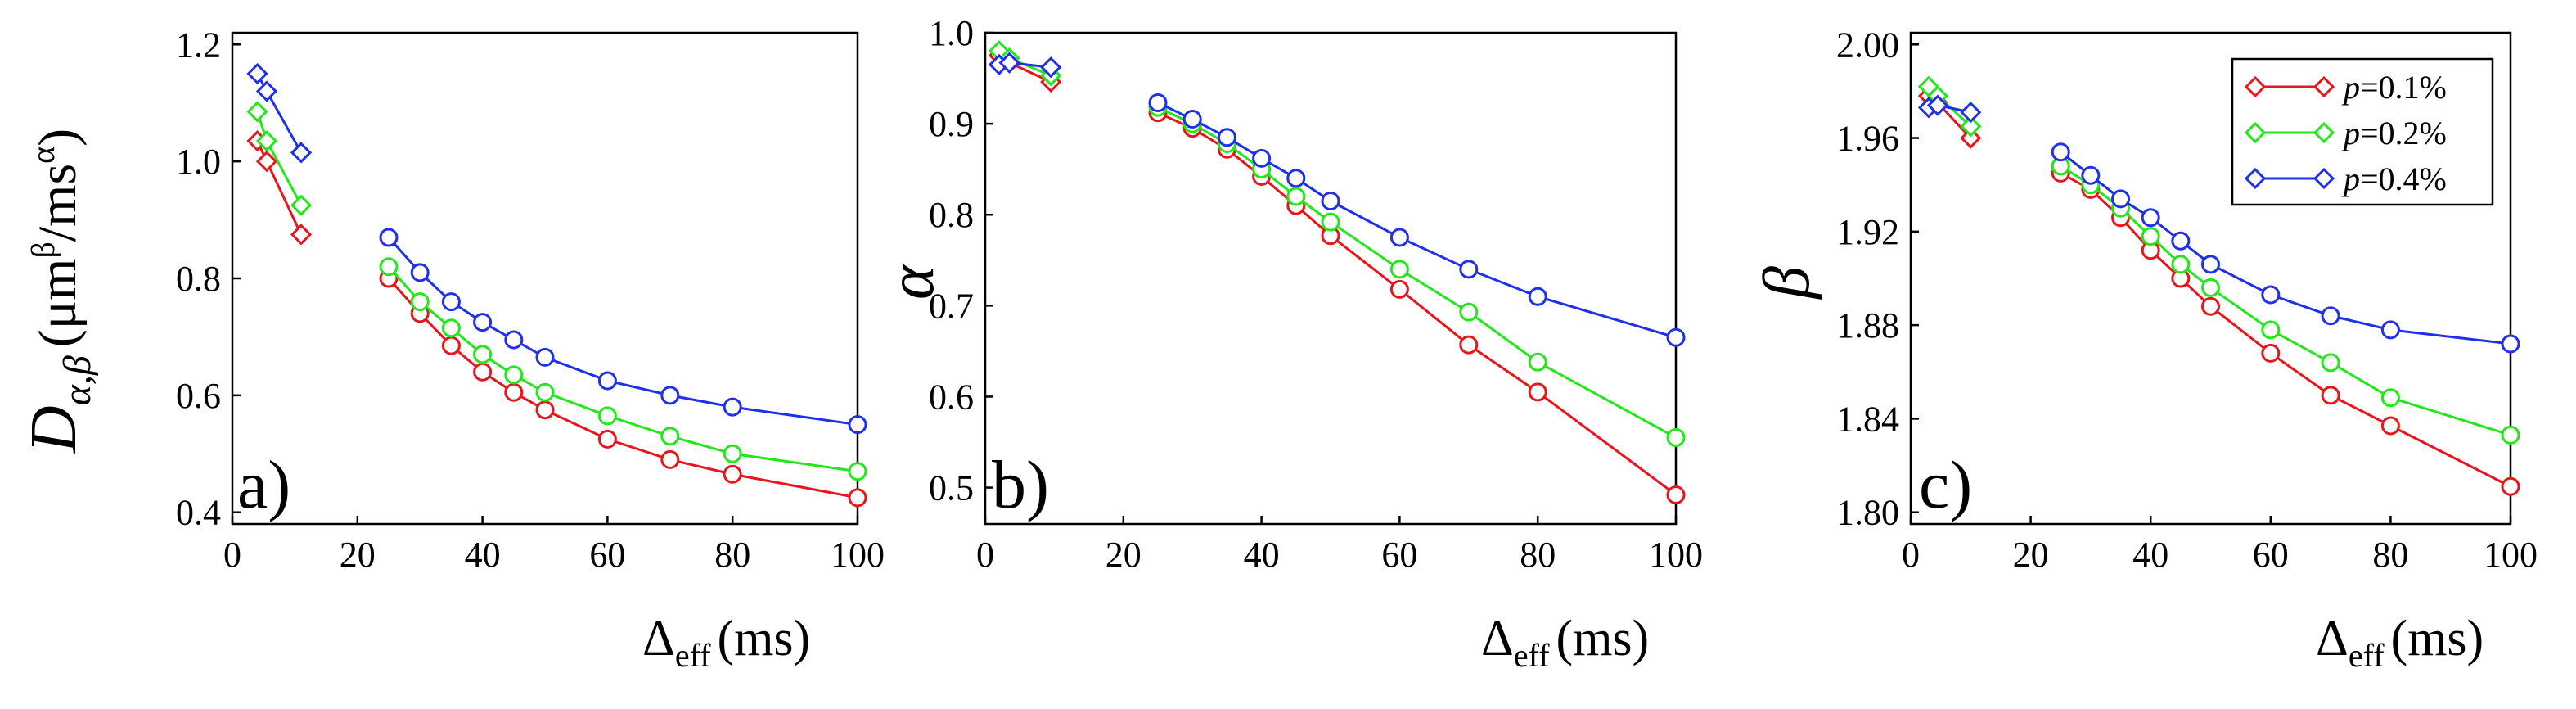  I want to click on svg-text: β, so click(1787, 283).